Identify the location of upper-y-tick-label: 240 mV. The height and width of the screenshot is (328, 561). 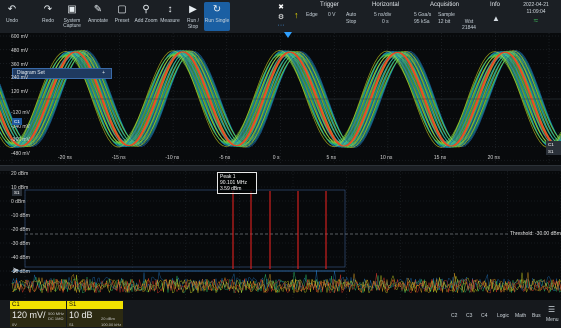
(20, 78).